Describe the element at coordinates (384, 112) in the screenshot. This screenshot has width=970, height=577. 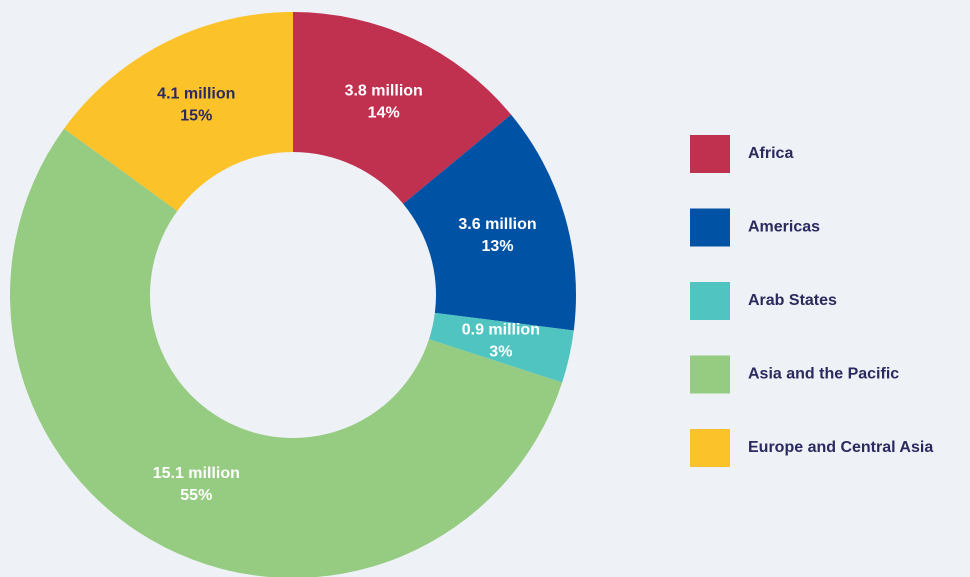
I see `share-label: 14%` at that location.